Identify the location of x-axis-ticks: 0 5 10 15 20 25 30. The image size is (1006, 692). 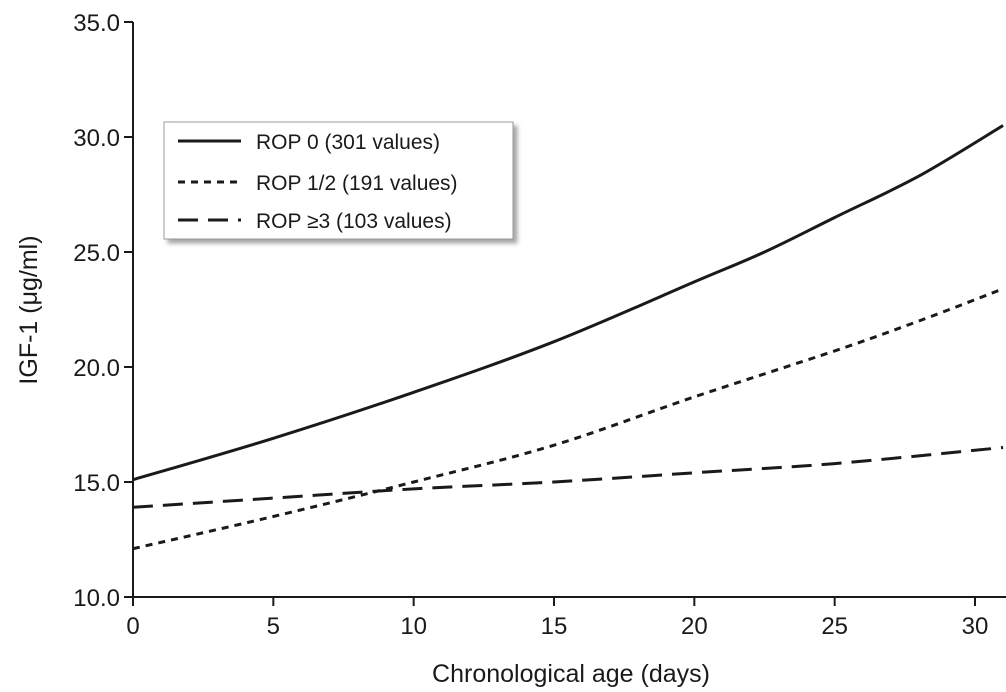
(557, 618).